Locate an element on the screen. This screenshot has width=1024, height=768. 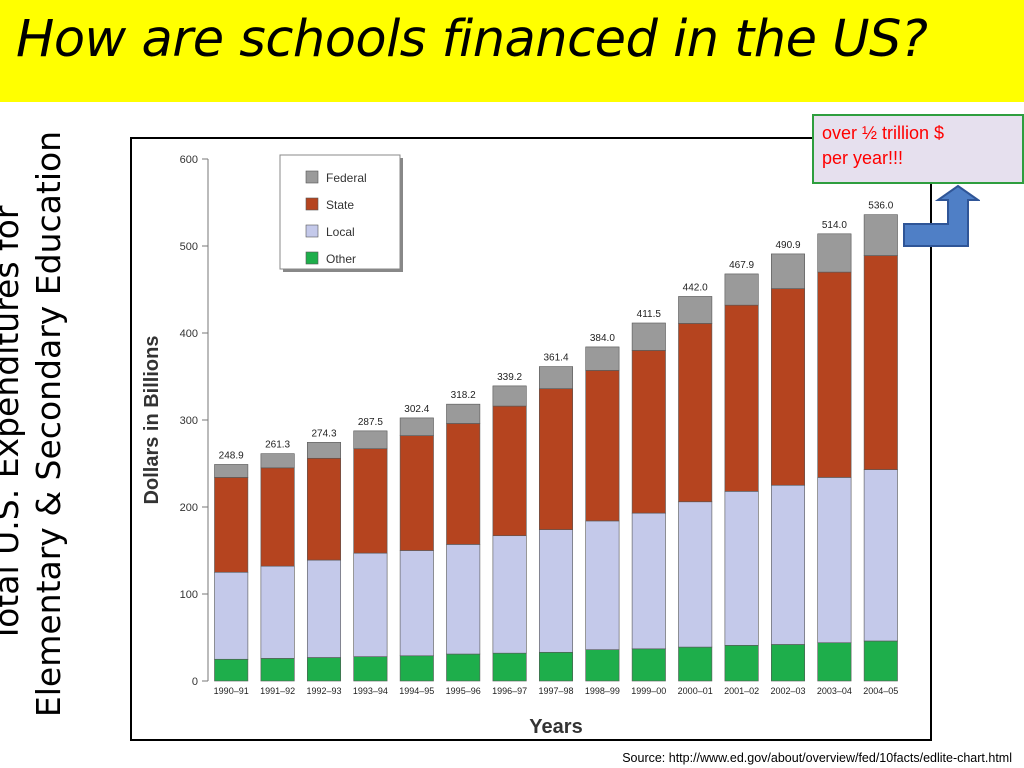
x-tick-label: 1998–99 is located at coordinates (602, 691).